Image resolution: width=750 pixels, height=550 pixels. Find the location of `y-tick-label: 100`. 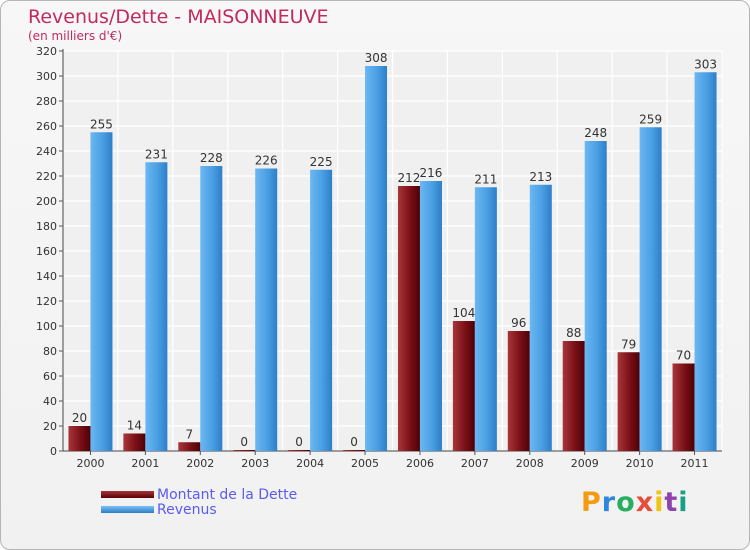

y-tick-label: 100 is located at coordinates (46, 326).